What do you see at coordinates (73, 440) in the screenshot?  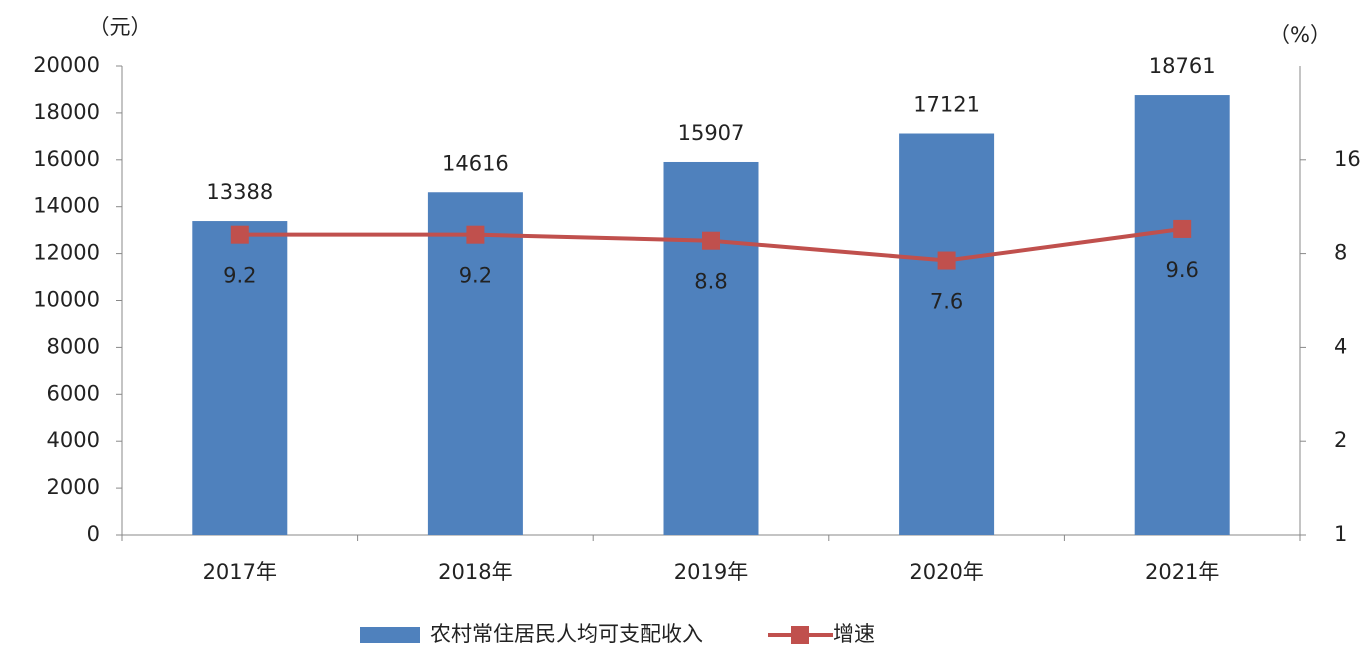 I see `y-tick-label: 4000` at bounding box center [73, 440].